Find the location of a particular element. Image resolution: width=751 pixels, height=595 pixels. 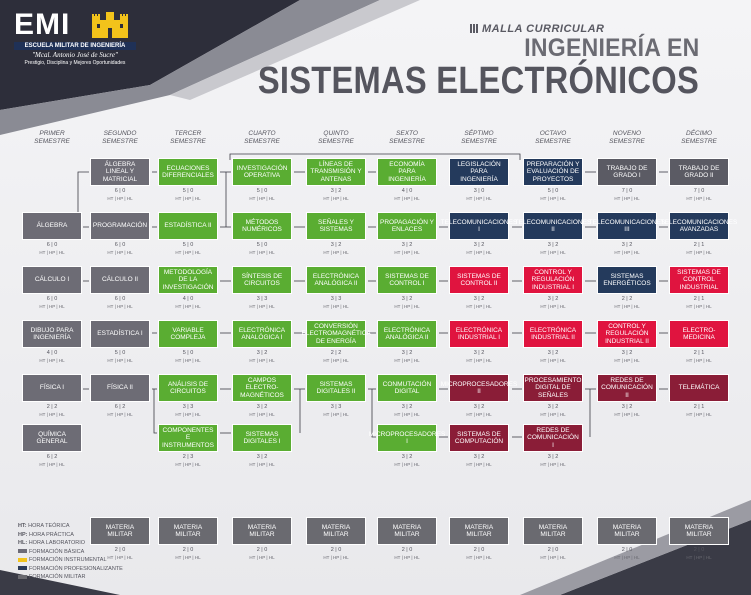

course-box: SISTEMAS DIGITALES I is located at coordinates (262, 438).